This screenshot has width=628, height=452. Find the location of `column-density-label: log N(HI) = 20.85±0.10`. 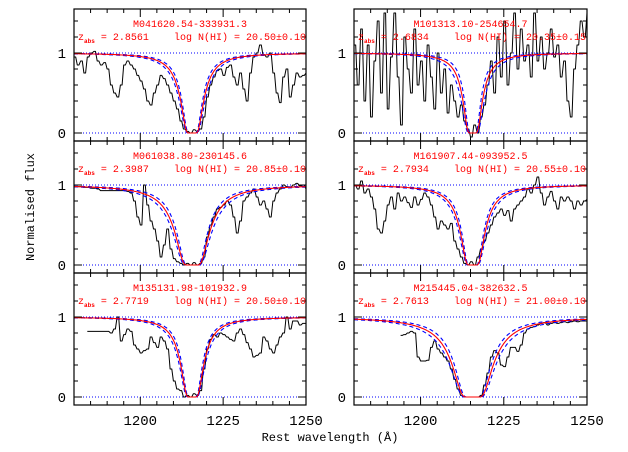

column-density-label: log N(HI) = 20.85±0.10 is located at coordinates (240, 170).